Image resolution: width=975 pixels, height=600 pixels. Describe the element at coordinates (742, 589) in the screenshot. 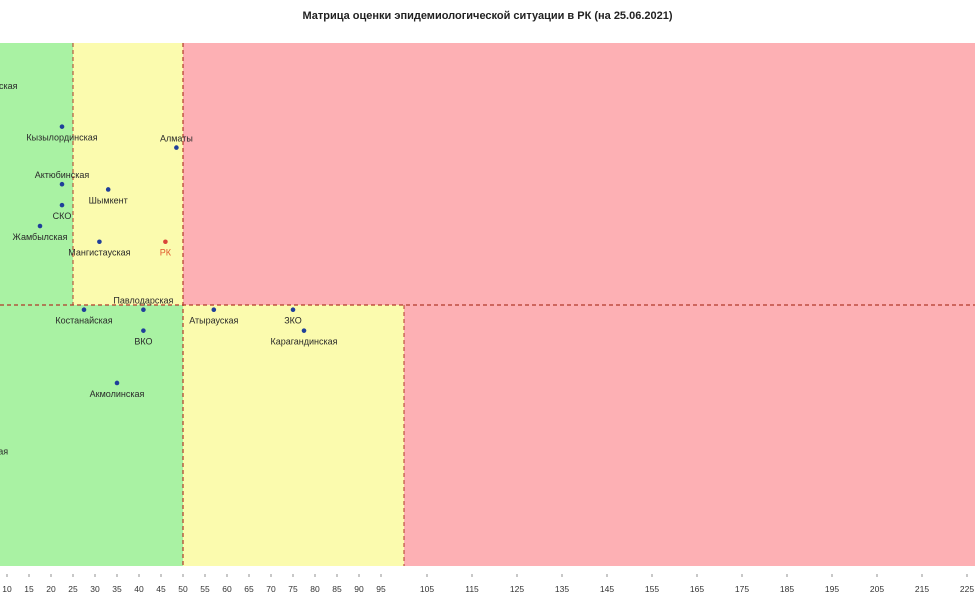

I see `x-tick-label: 175` at that location.